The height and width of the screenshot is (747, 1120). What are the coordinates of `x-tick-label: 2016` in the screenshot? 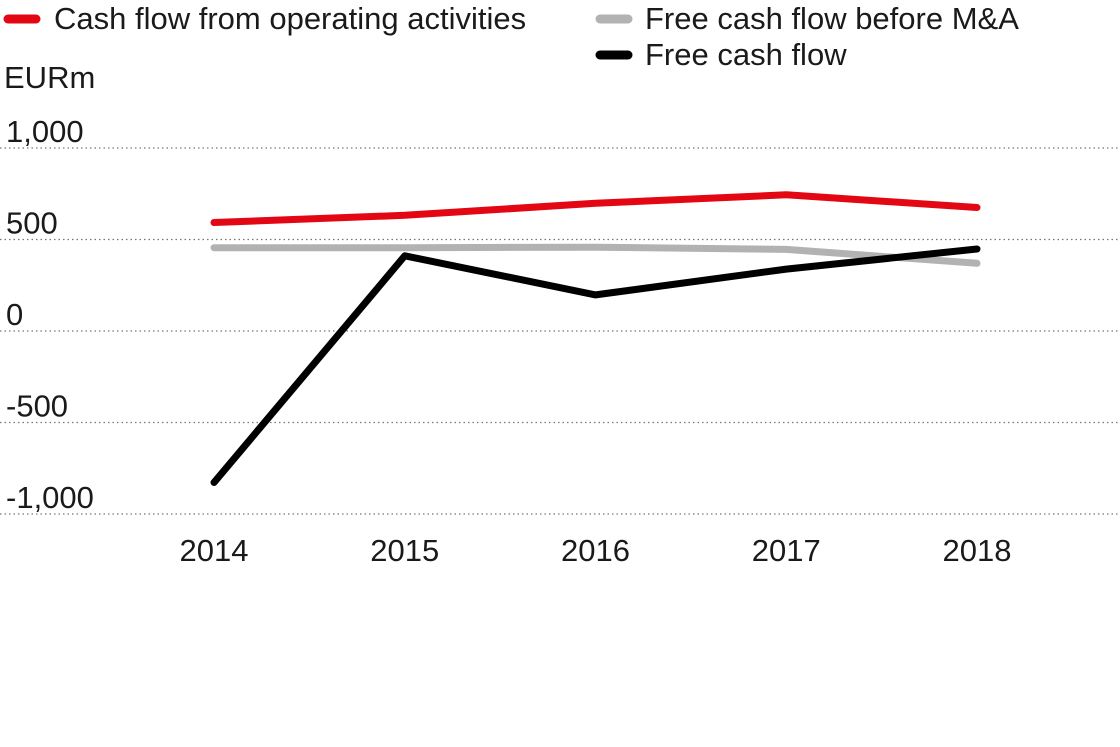 It's located at (595, 550).